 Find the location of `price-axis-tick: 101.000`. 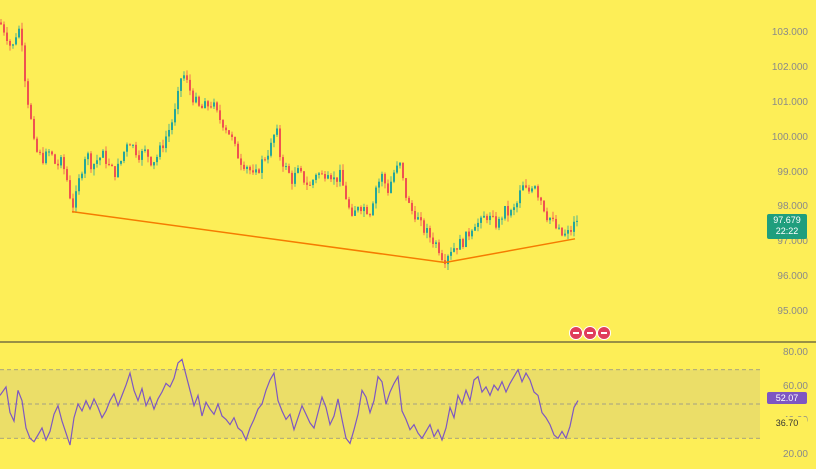

price-axis-tick: 101.000 is located at coordinates (789, 102).